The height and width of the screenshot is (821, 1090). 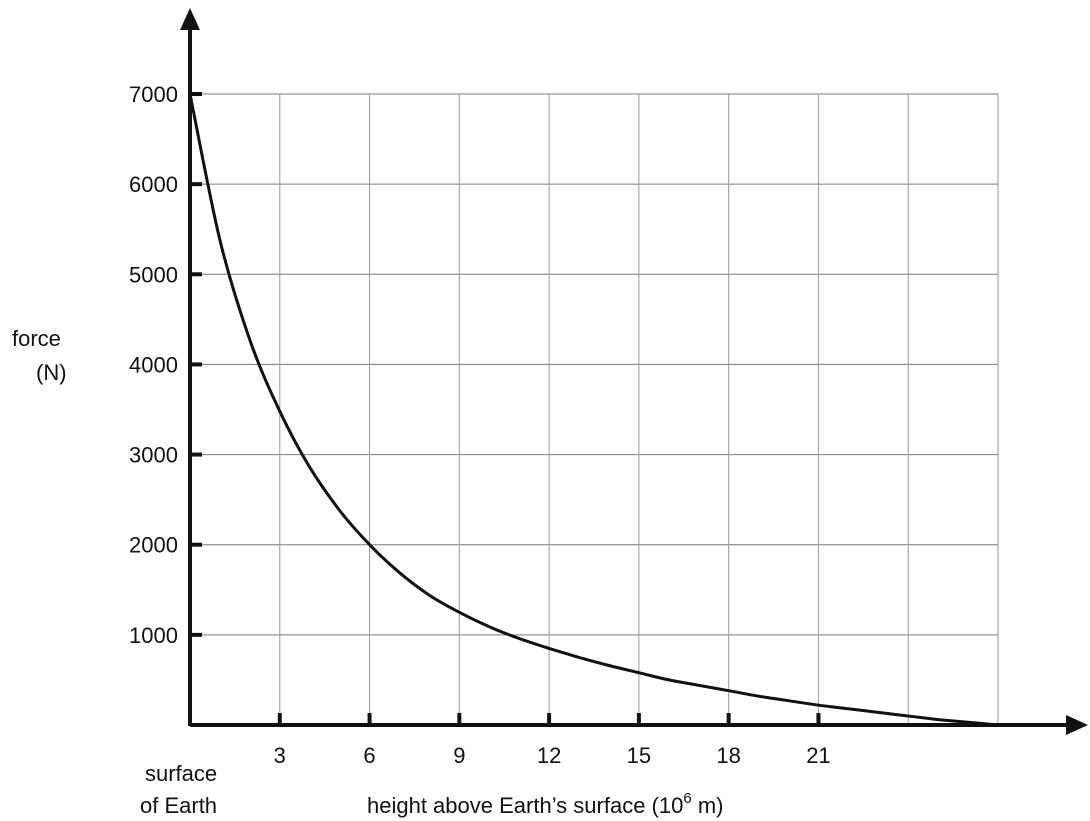 What do you see at coordinates (153, 274) in the screenshot?
I see `y-tick-label-5000: 5000` at bounding box center [153, 274].